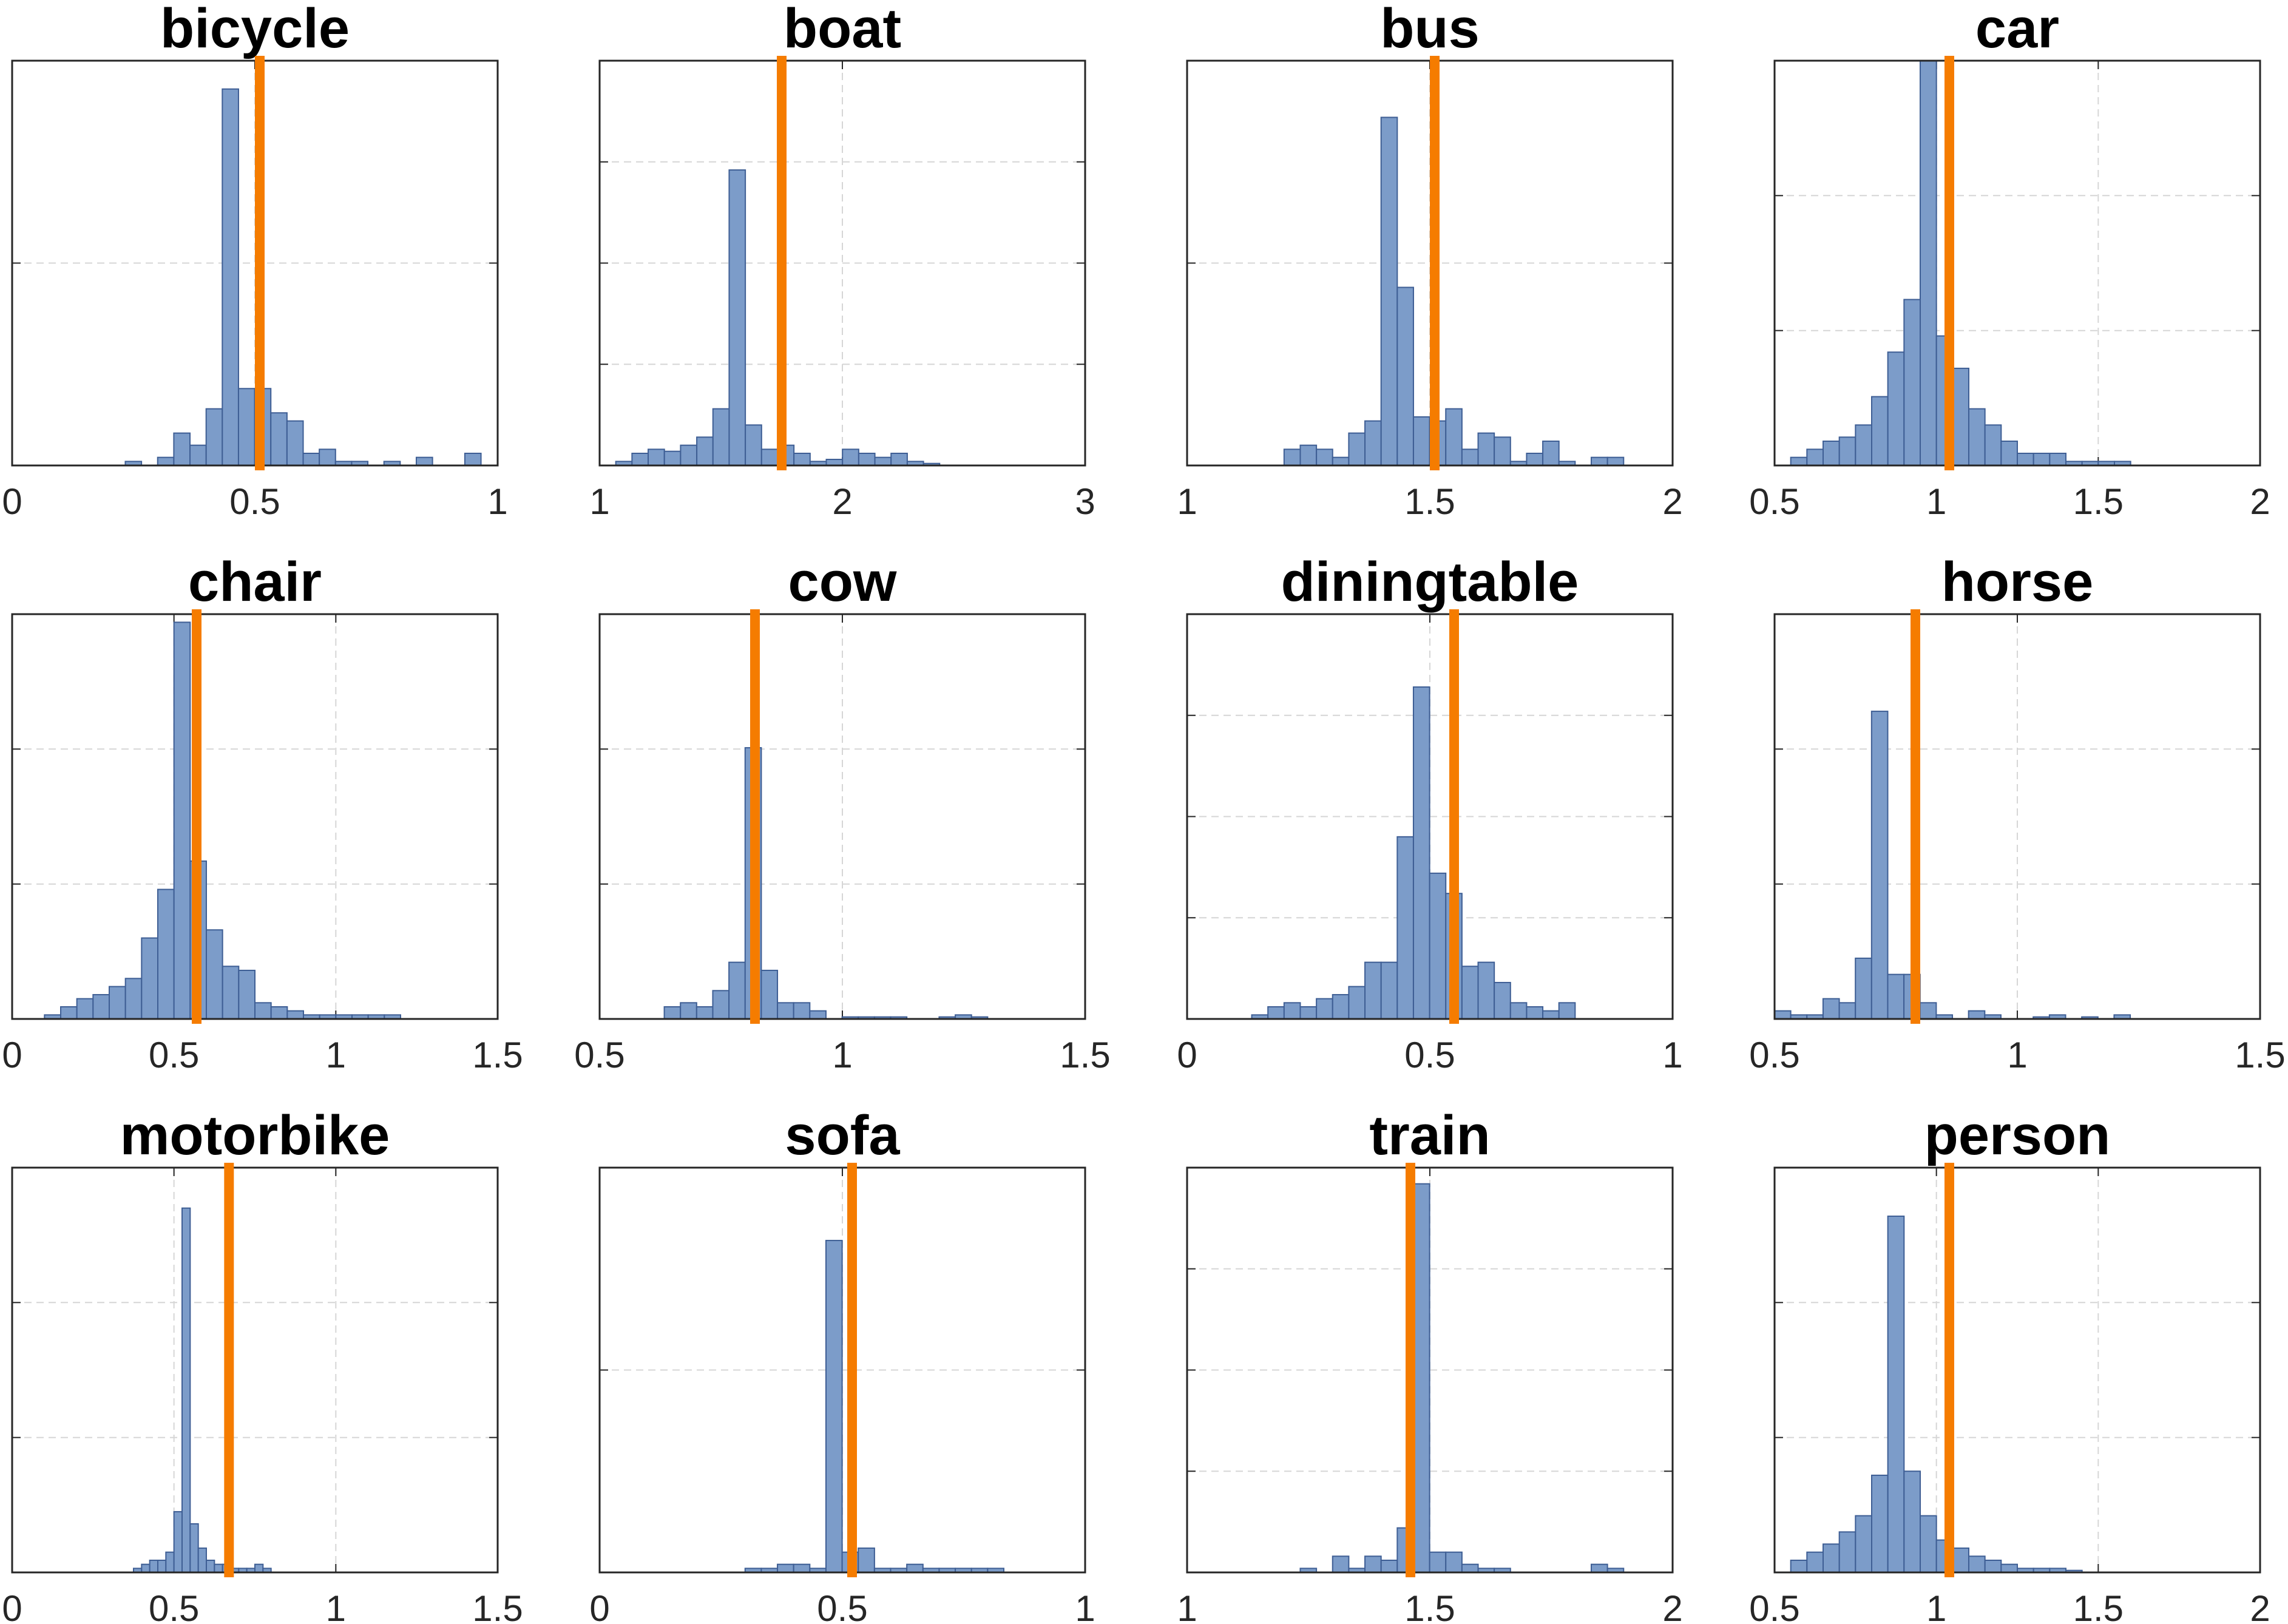  Describe the element at coordinates (2017, 813) in the screenshot. I see `panel-horse: horse 0.5 1 1.5` at that location.